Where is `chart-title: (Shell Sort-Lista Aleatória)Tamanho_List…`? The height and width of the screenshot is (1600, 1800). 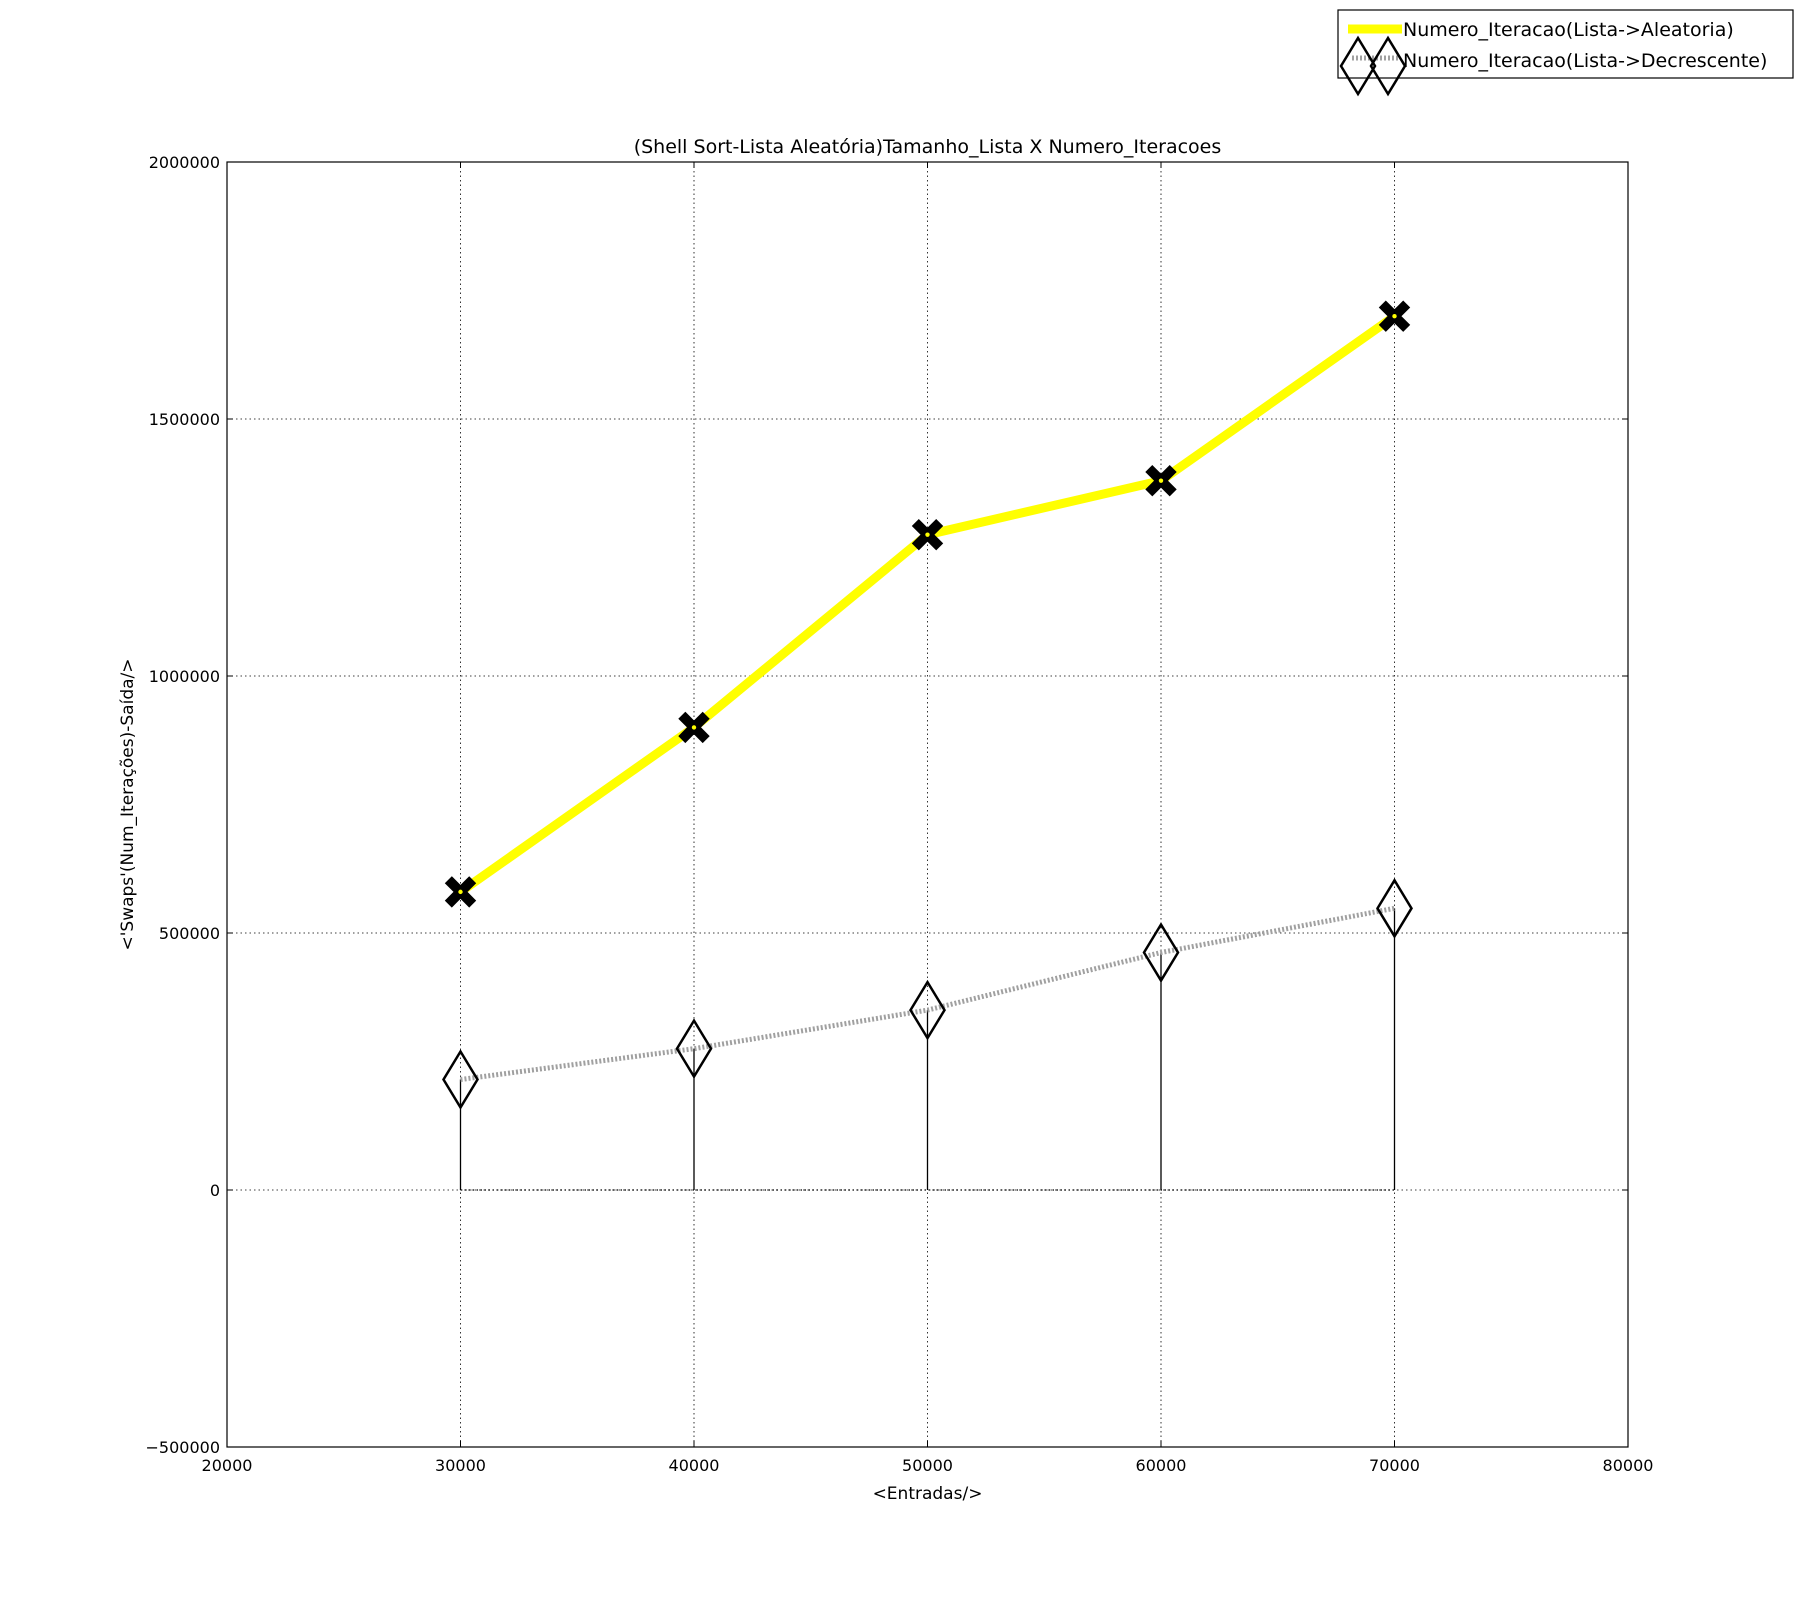 chart-title: (Shell Sort-Lista Aleatória)Tamanho_List… is located at coordinates (928, 147).